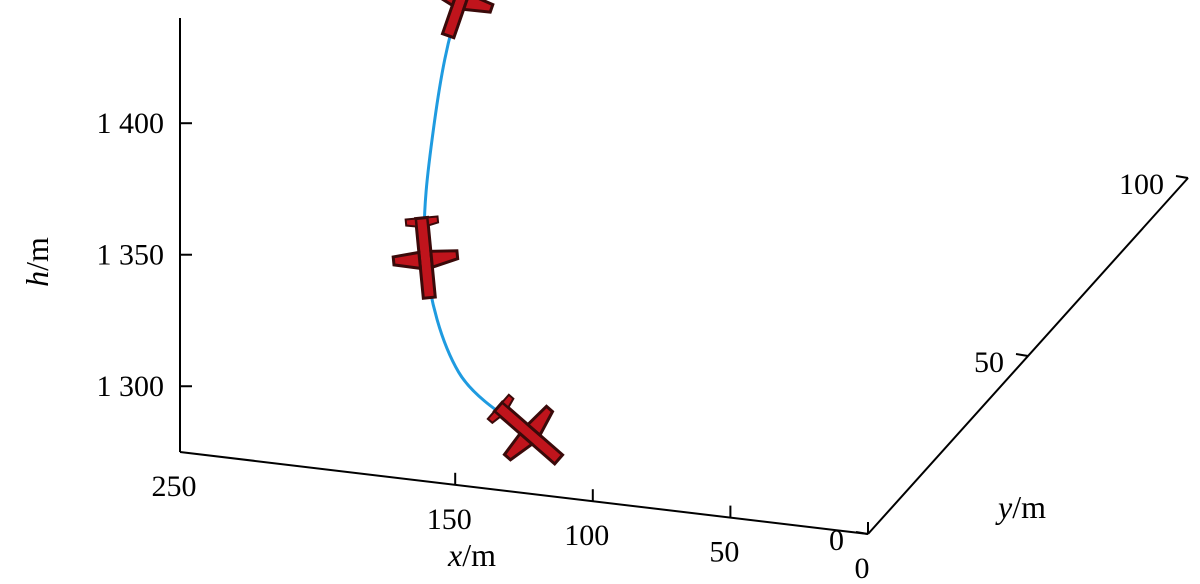 Image resolution: width=1200 pixels, height=584 pixels. What do you see at coordinates (471, 555) in the screenshot?
I see `x-axis-label: x/m` at bounding box center [471, 555].